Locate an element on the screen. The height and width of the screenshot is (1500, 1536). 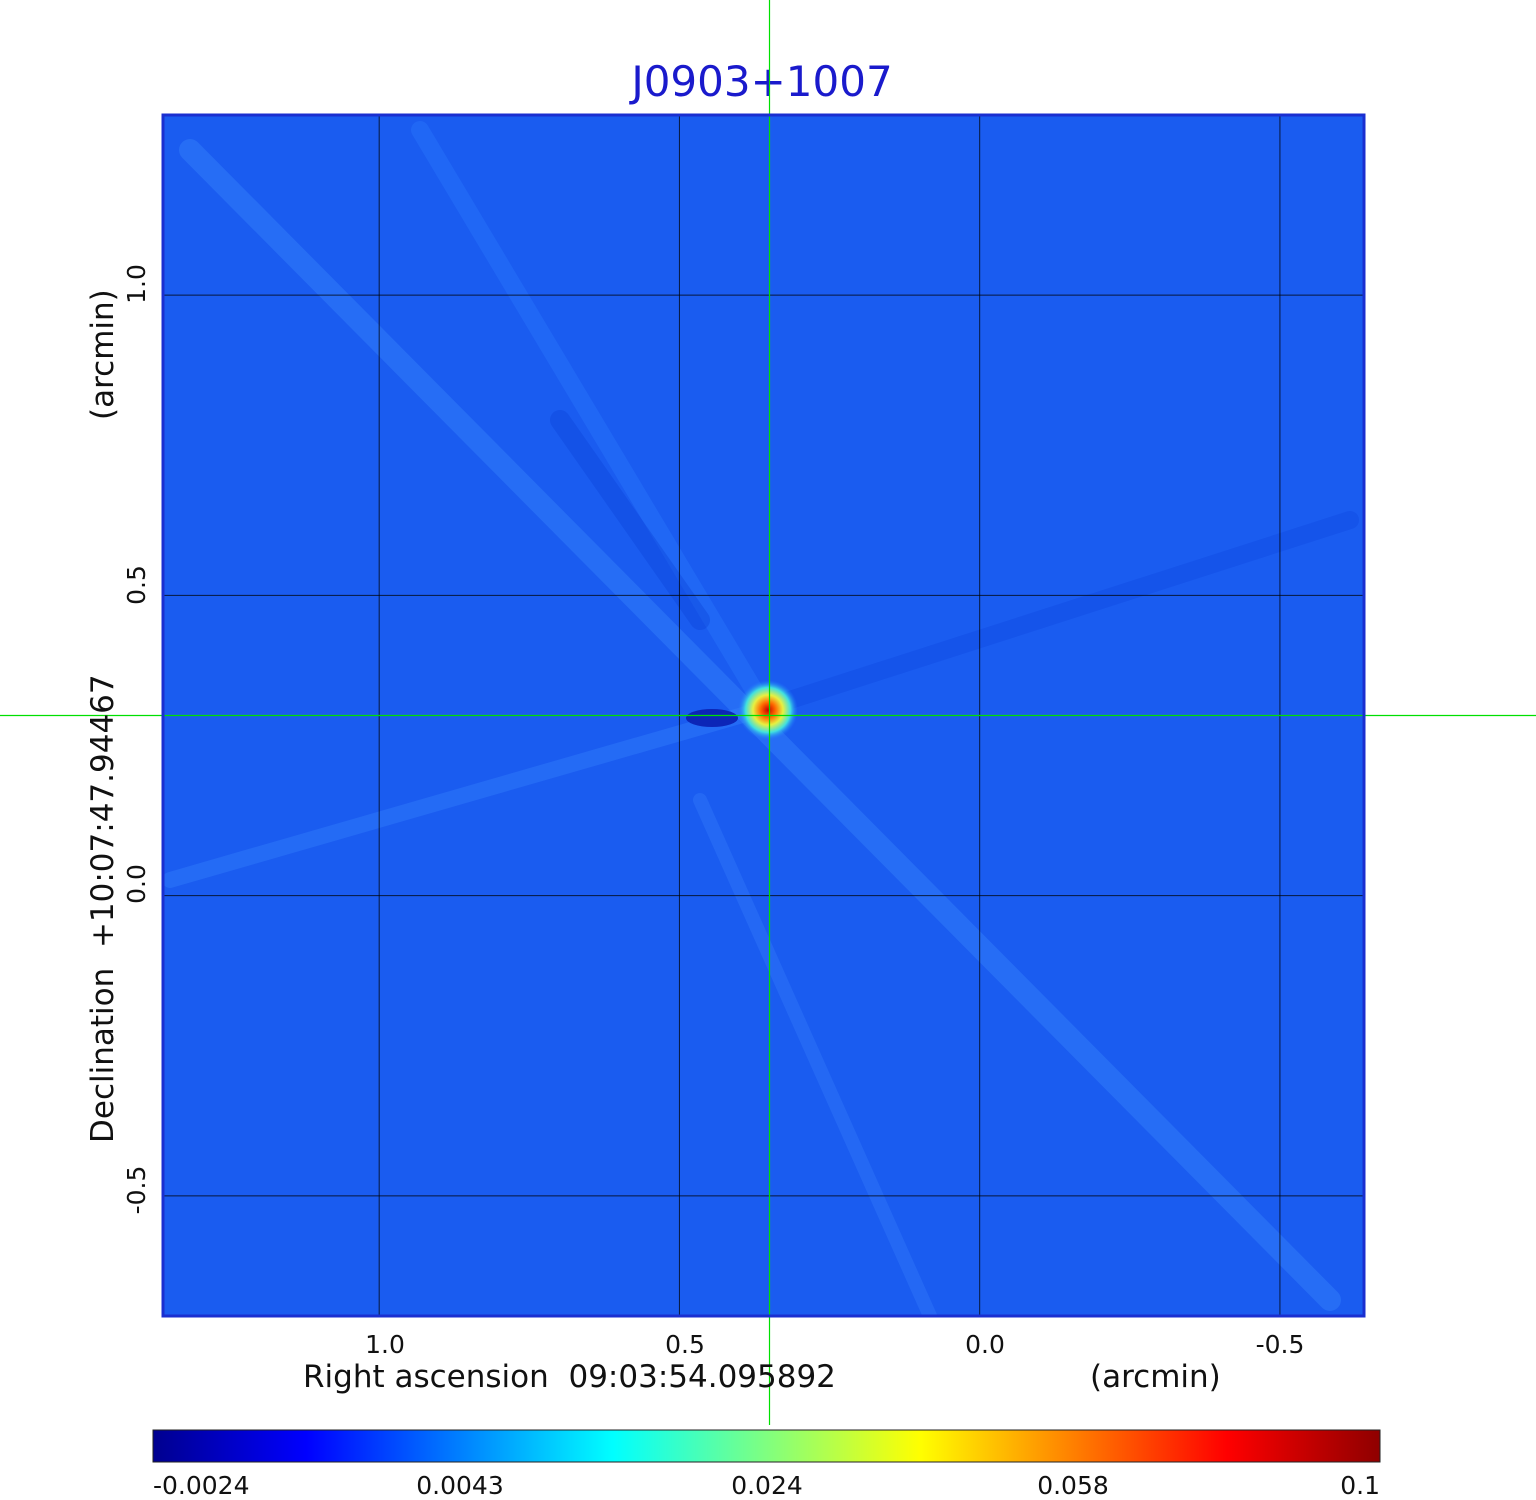
colorbar-tick-label: 0.0043 is located at coordinates (459, 1485).